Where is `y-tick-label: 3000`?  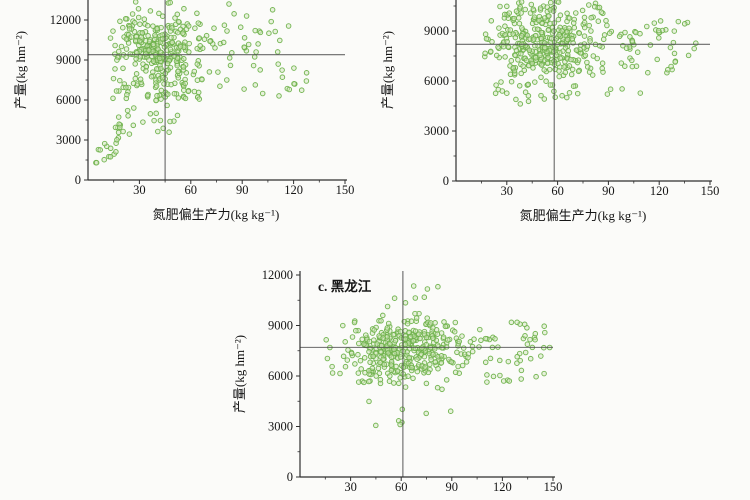 y-tick-label: 3000 is located at coordinates (280, 427).